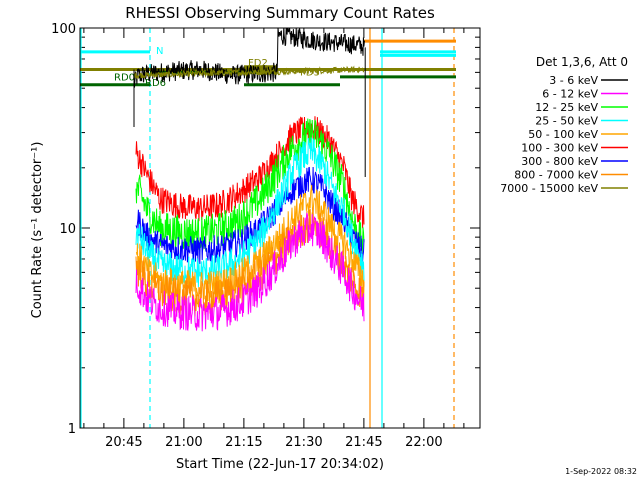 Image resolution: width=640 pixels, height=480 pixels. I want to click on y-tick-label: 10, so click(67, 229).